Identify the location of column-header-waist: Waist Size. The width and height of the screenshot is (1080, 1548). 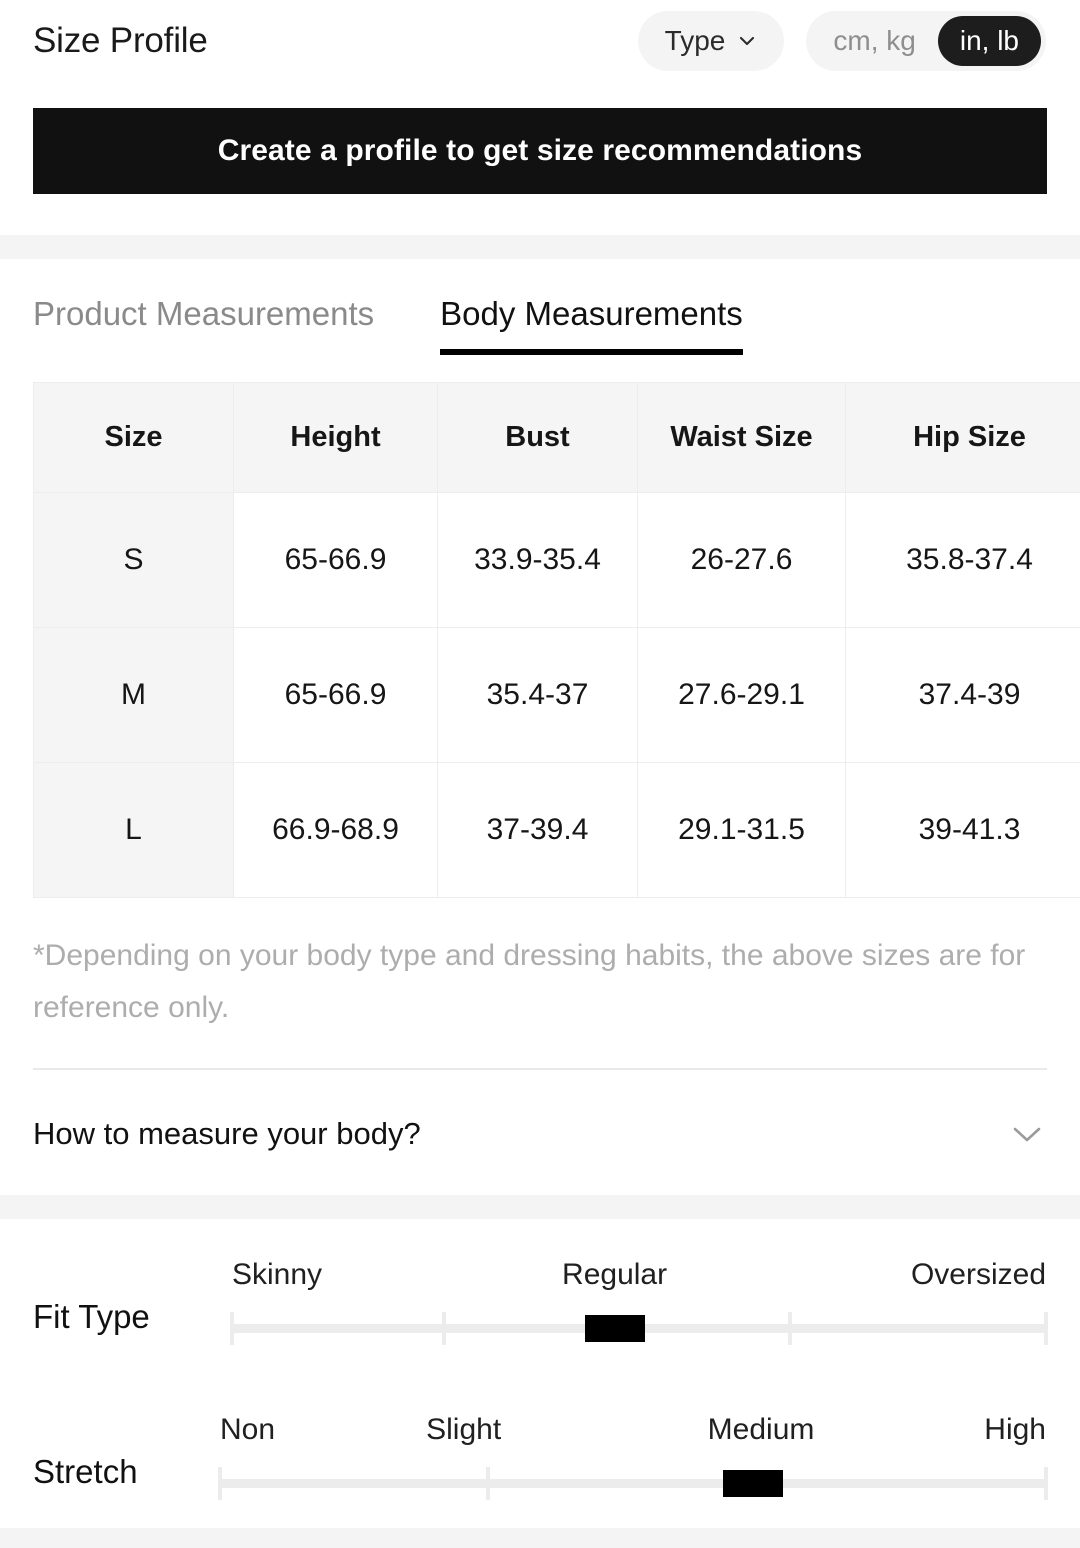
(741, 437).